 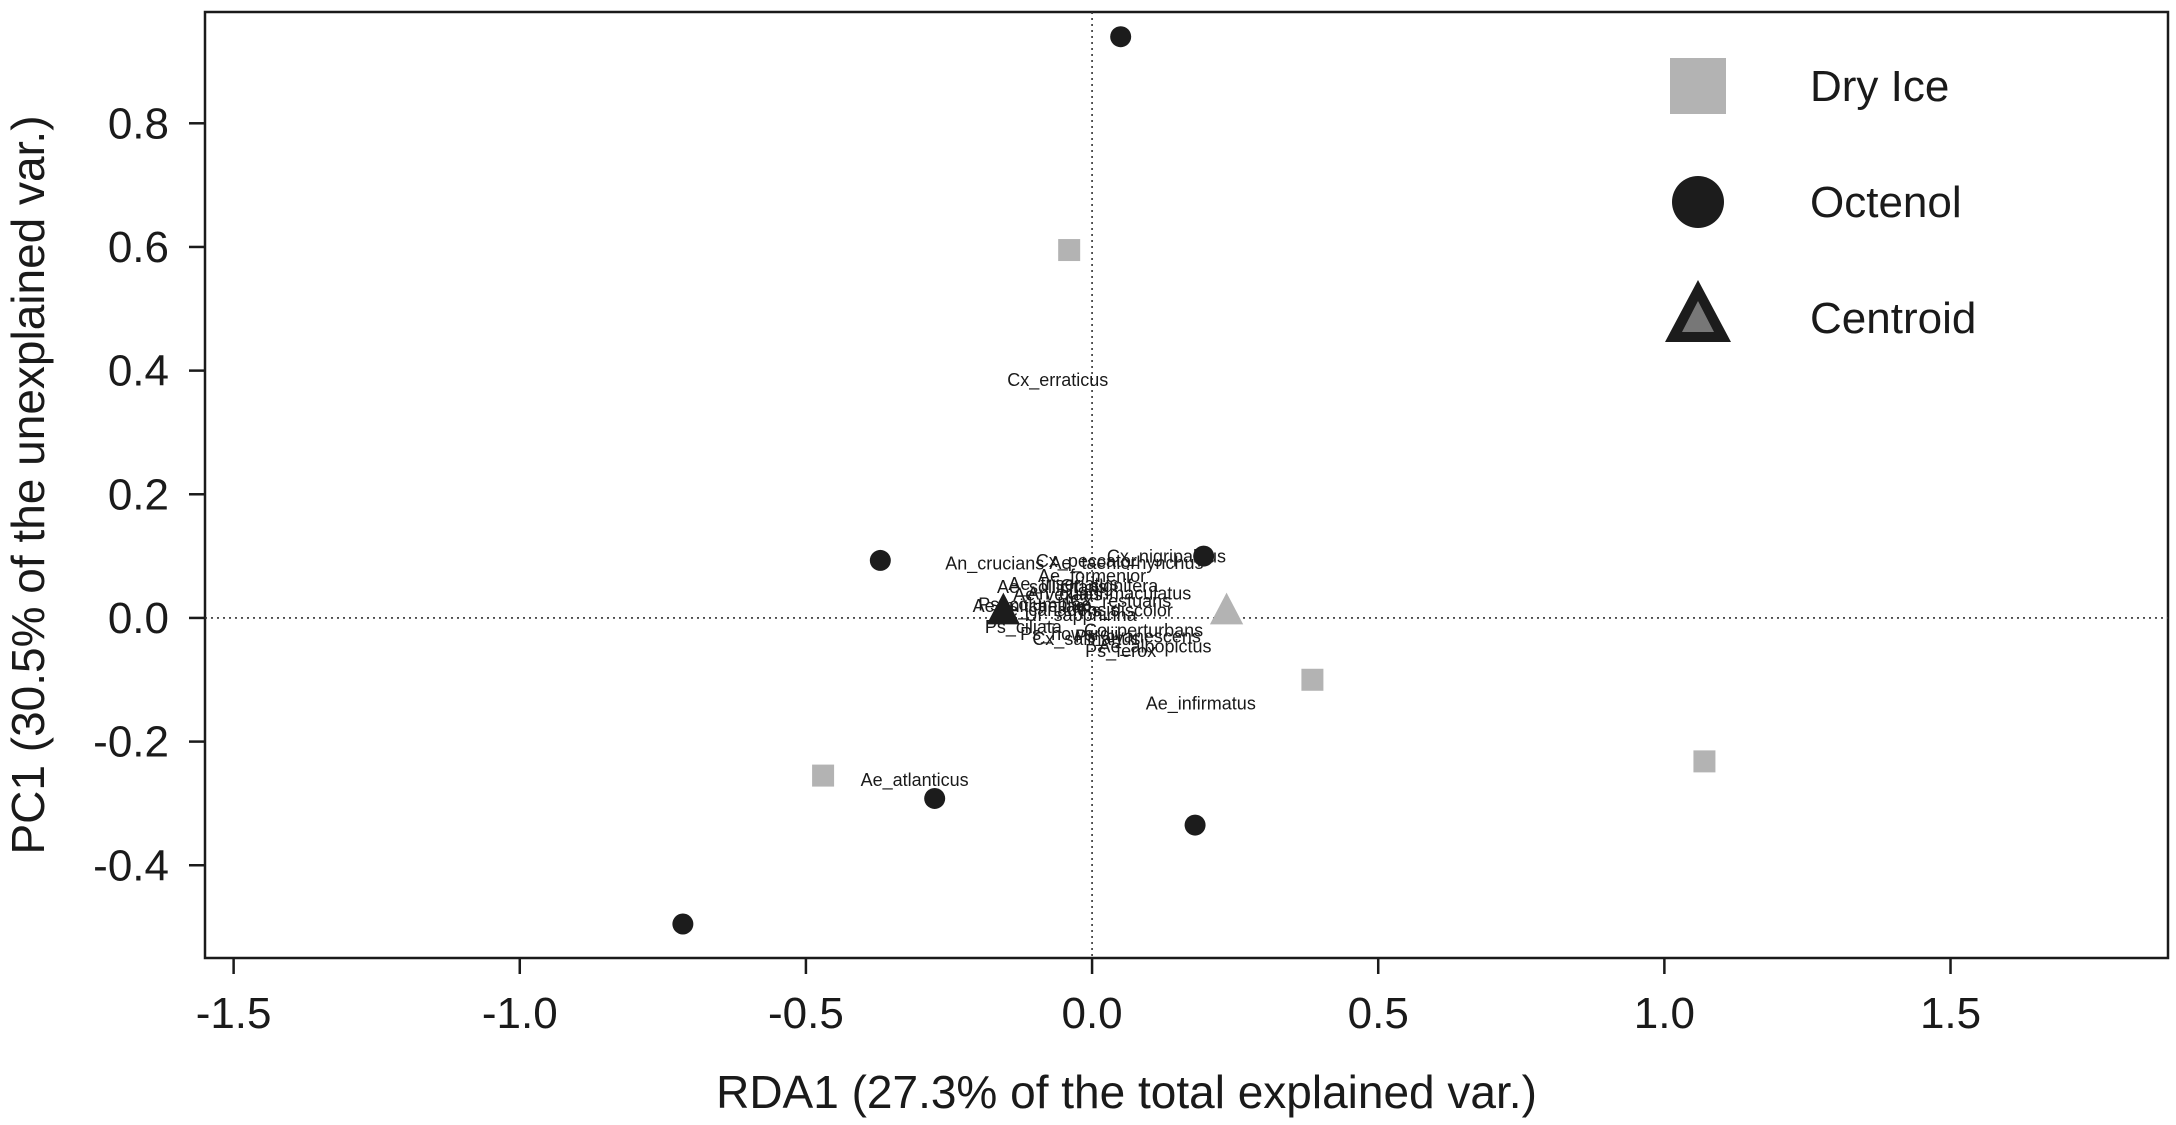 I want to click on y-tick-label: 0.0, so click(x=138, y=618).